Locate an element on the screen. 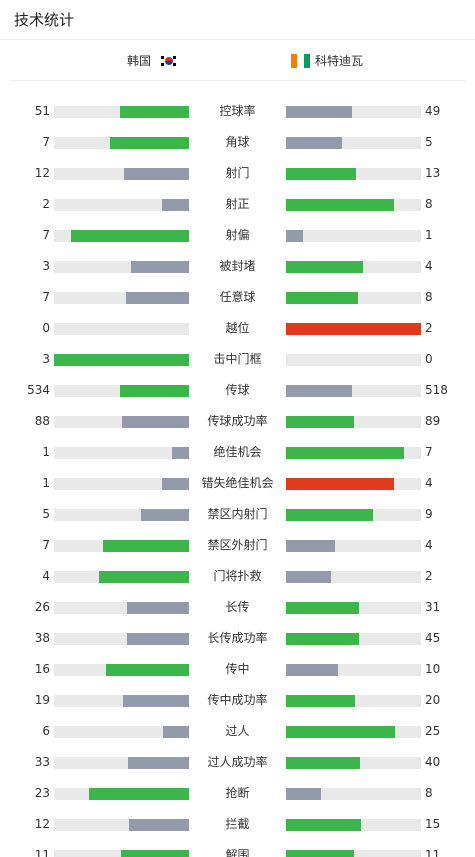  away-value: 20 is located at coordinates (433, 700).